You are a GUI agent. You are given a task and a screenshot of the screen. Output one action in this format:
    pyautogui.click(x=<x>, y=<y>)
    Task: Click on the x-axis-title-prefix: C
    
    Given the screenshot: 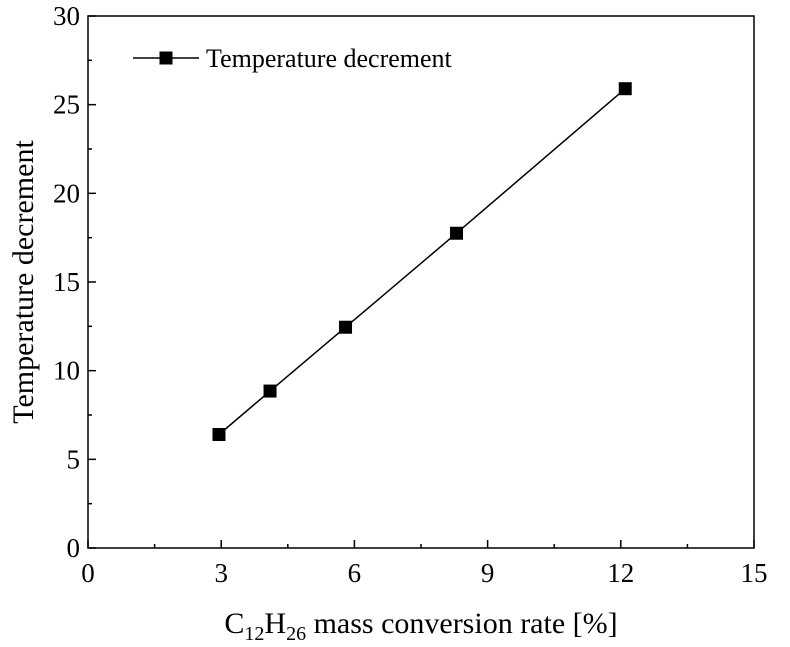 What is the action you would take?
    pyautogui.click(x=234, y=623)
    